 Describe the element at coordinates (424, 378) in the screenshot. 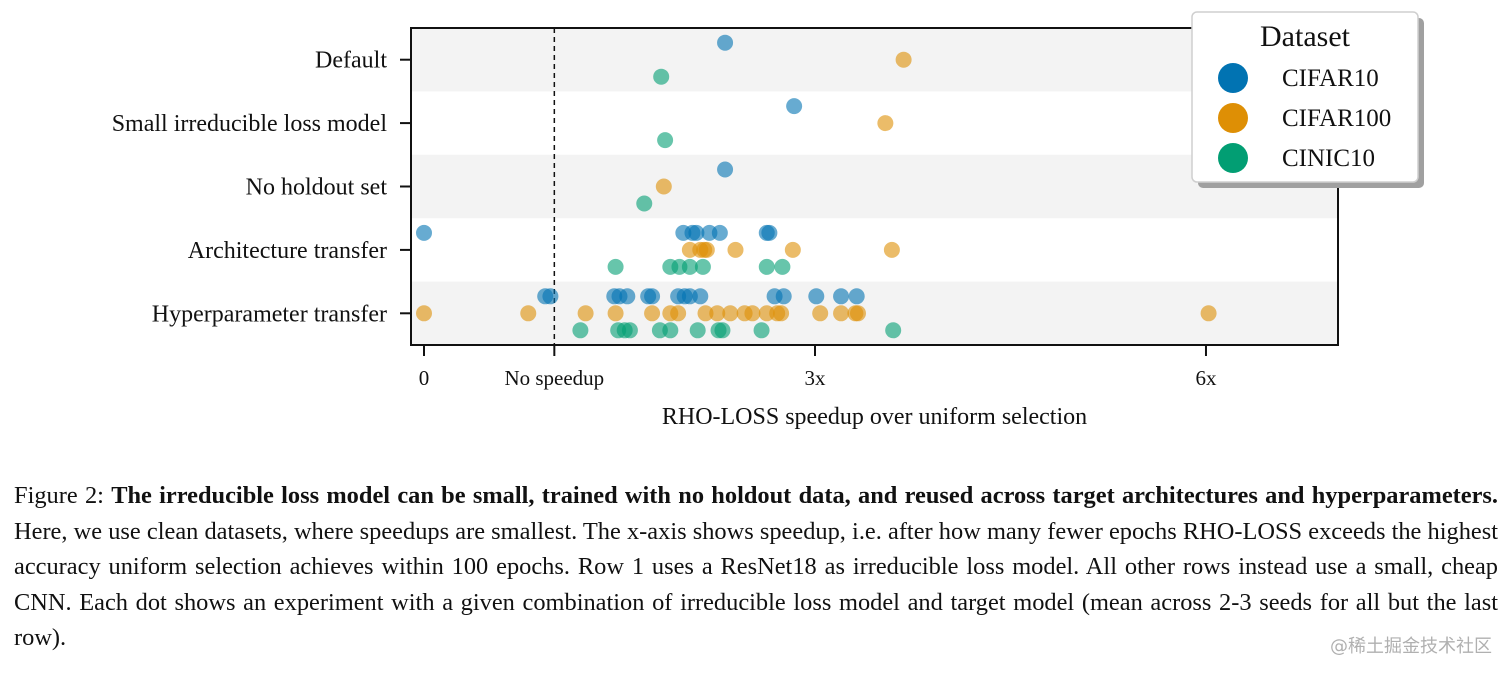

I see `x-tick-label: 0` at that location.